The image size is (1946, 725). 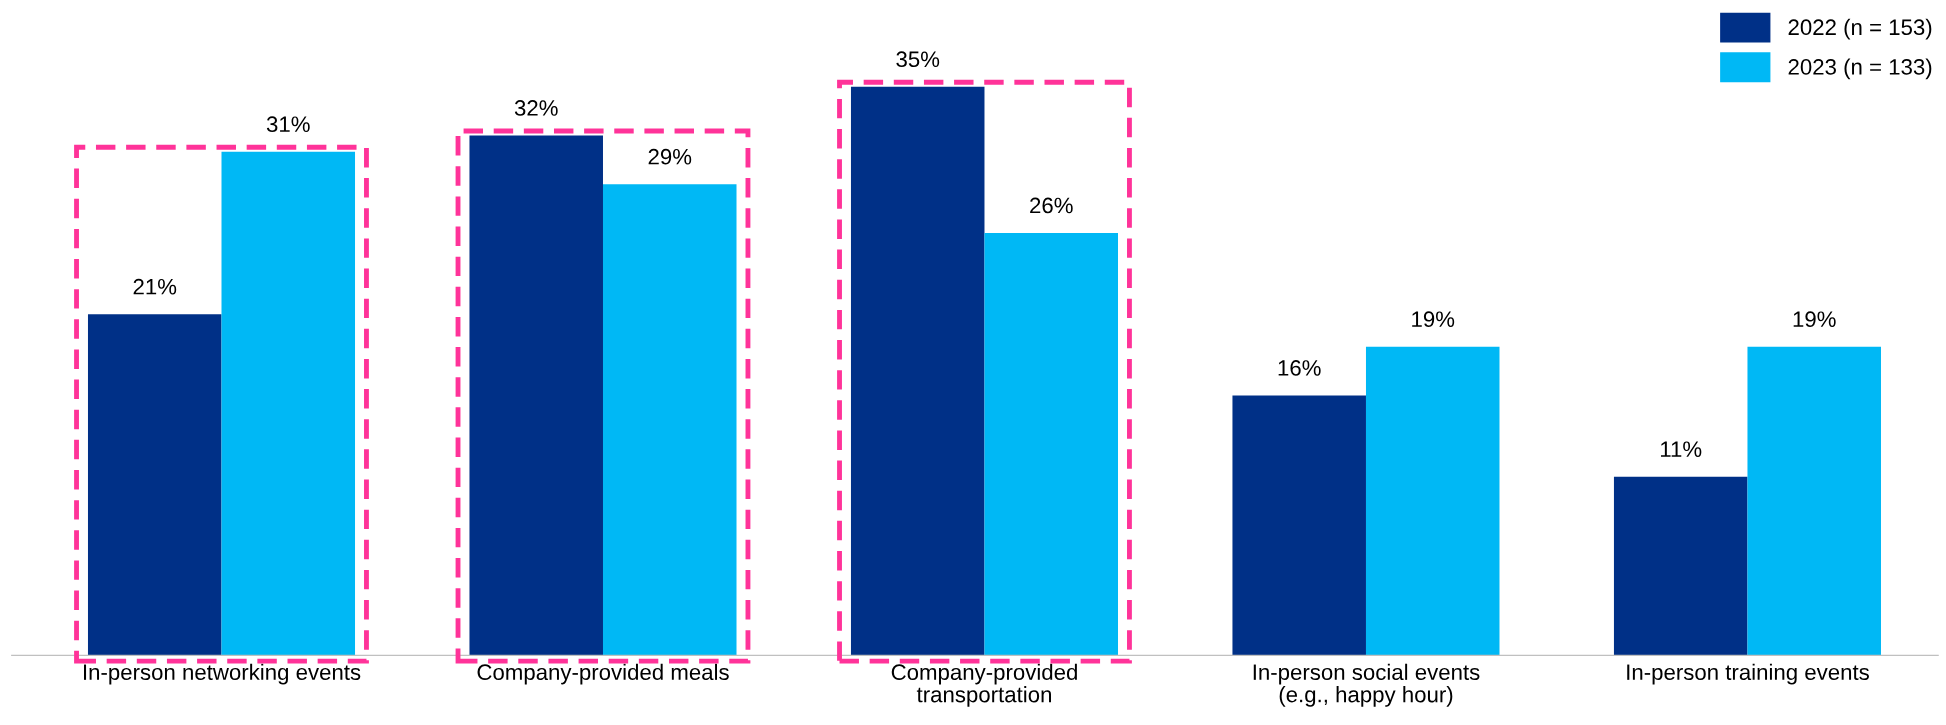 I want to click on legend-label: 2022 (n = 153), so click(x=1860, y=29).